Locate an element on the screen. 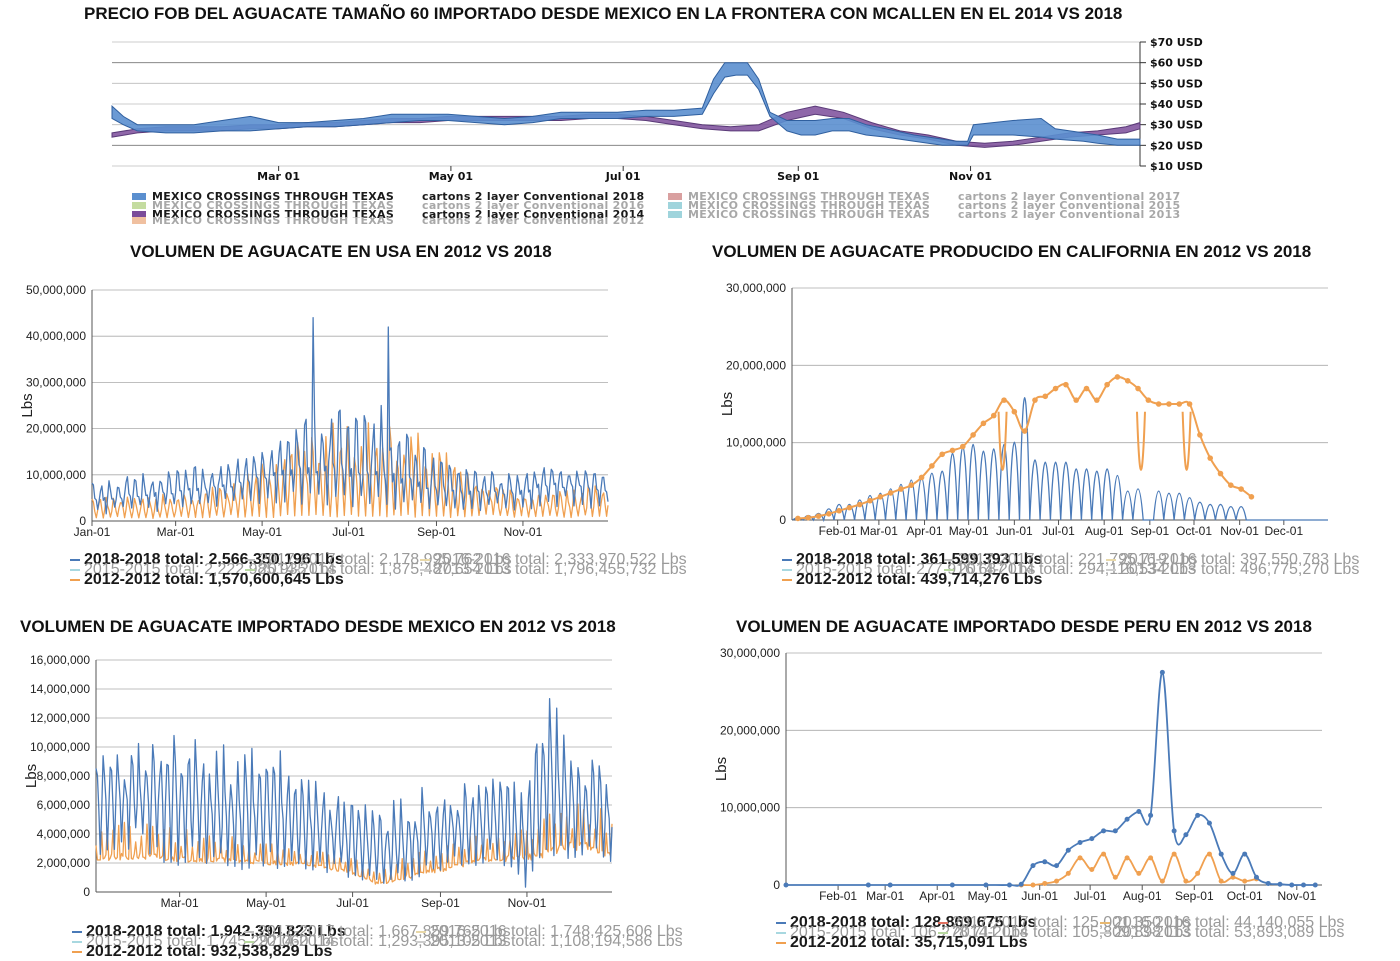 The image size is (1400, 961). usa-legend-item: 2014-2014 total: 1,875,487,654 Lbs is located at coordinates (378, 570).